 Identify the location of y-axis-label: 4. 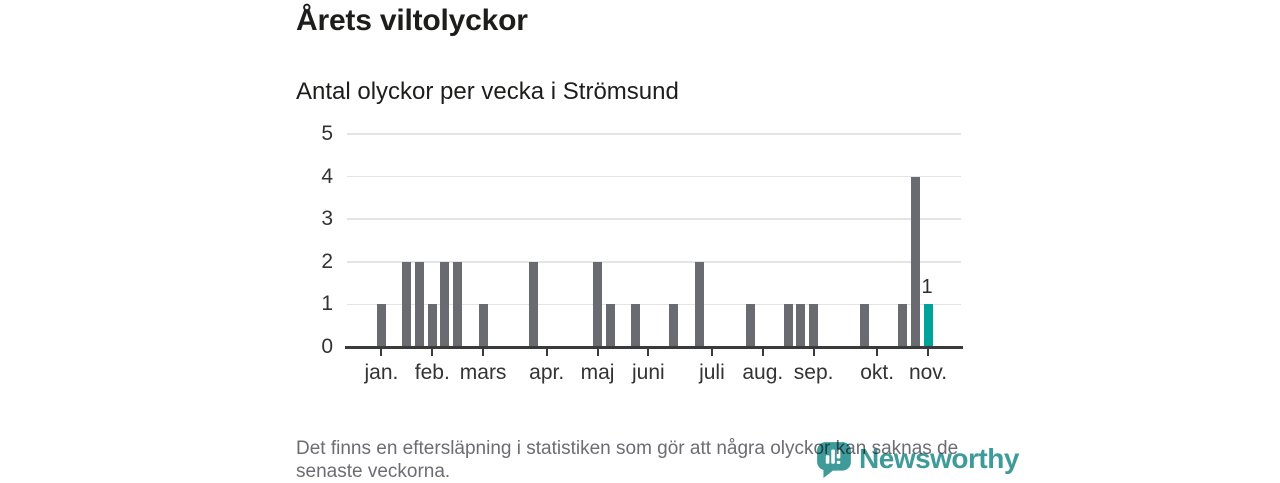
(312, 177).